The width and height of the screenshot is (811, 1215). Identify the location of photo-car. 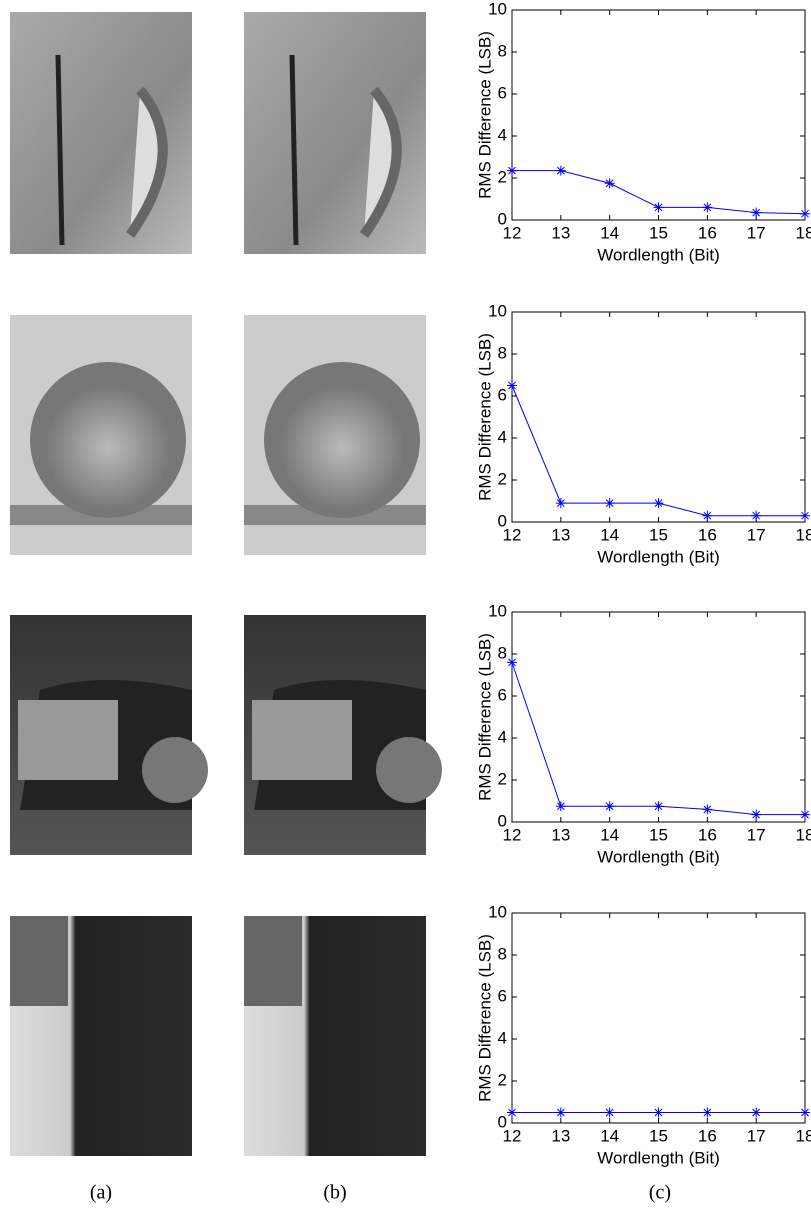
(226, 735).